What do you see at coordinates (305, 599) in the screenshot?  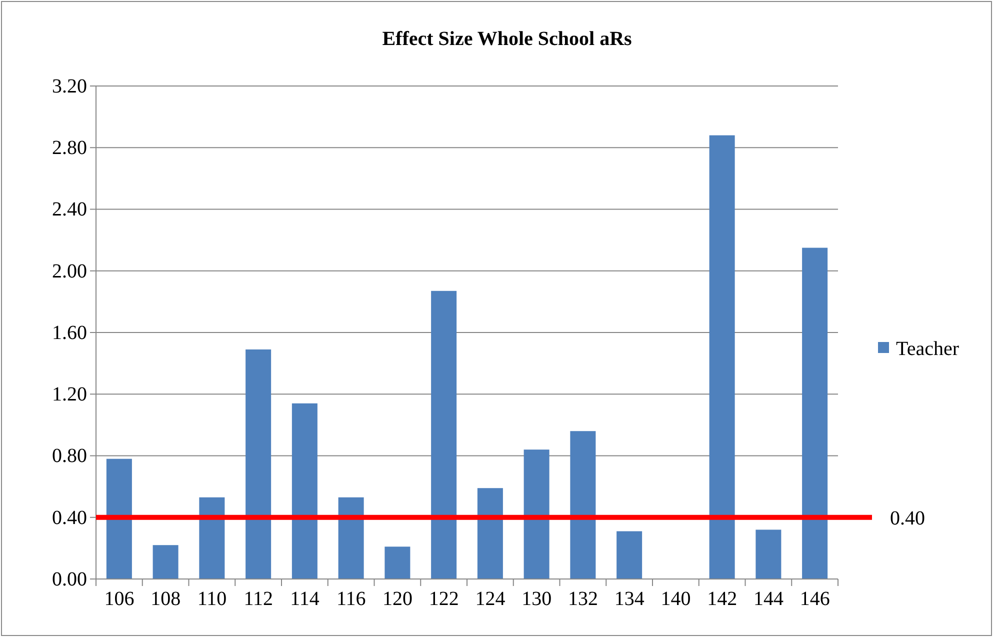 I see `x-tick-label: 114` at bounding box center [305, 599].